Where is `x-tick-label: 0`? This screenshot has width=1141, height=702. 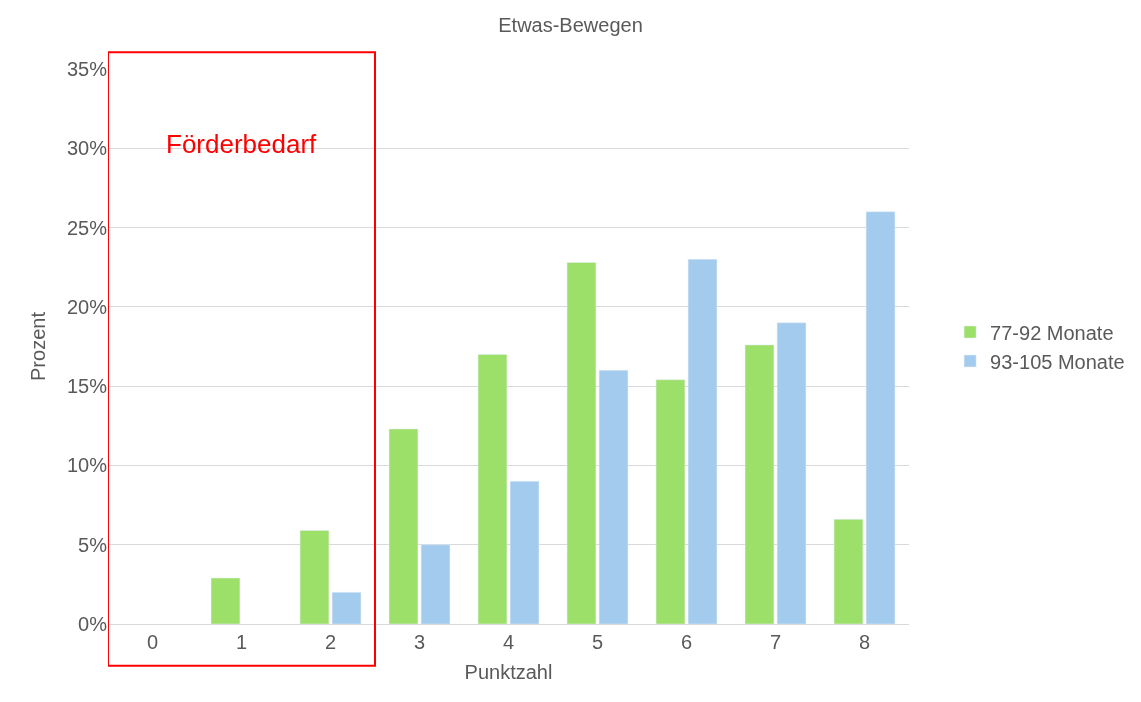
x-tick-label: 0 is located at coordinates (152, 642).